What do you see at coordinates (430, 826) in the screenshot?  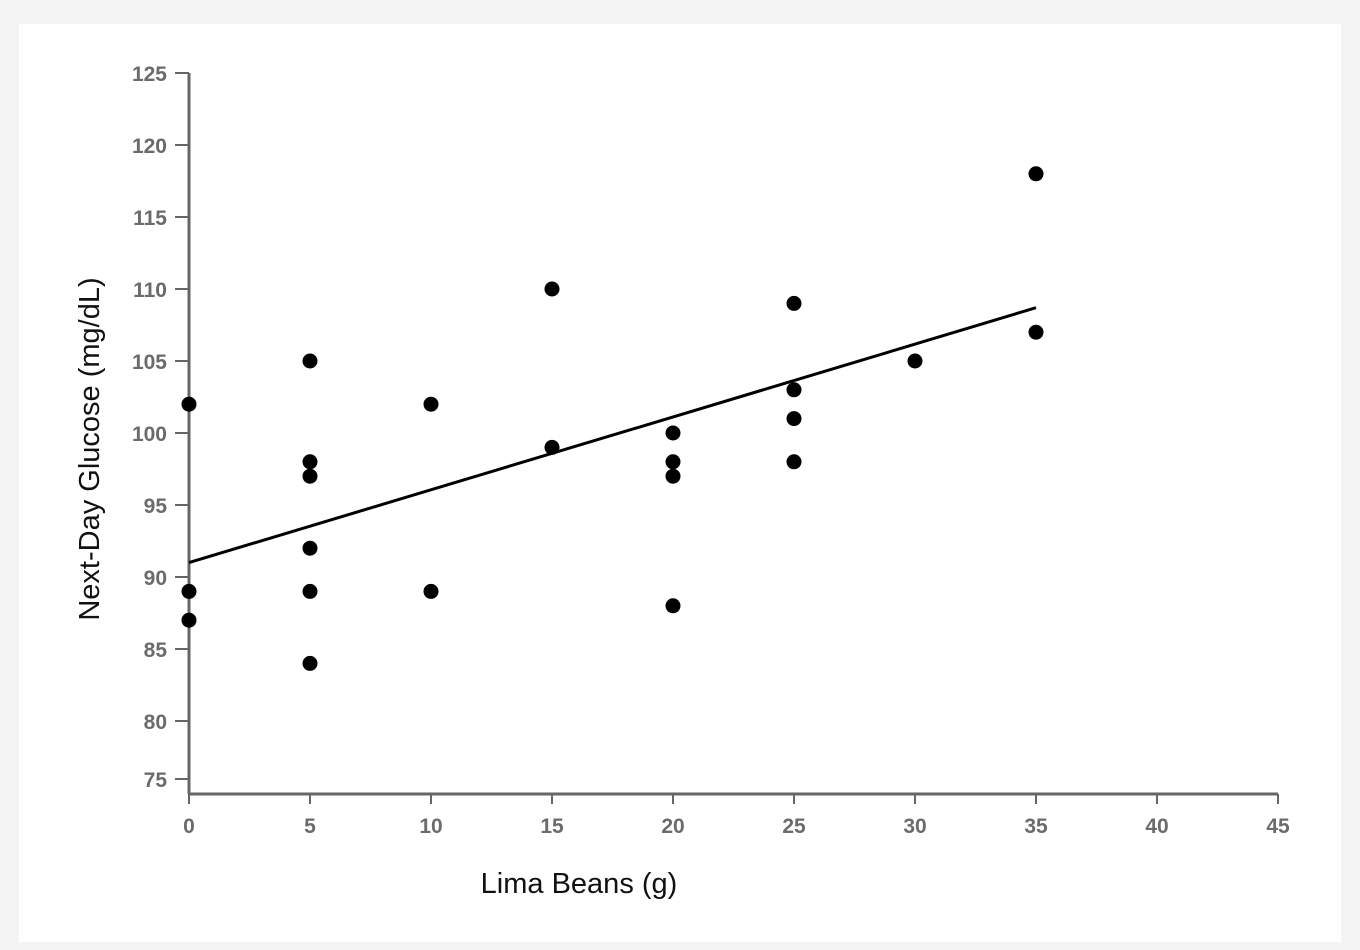 I see `x-tick-label: 10` at bounding box center [430, 826].